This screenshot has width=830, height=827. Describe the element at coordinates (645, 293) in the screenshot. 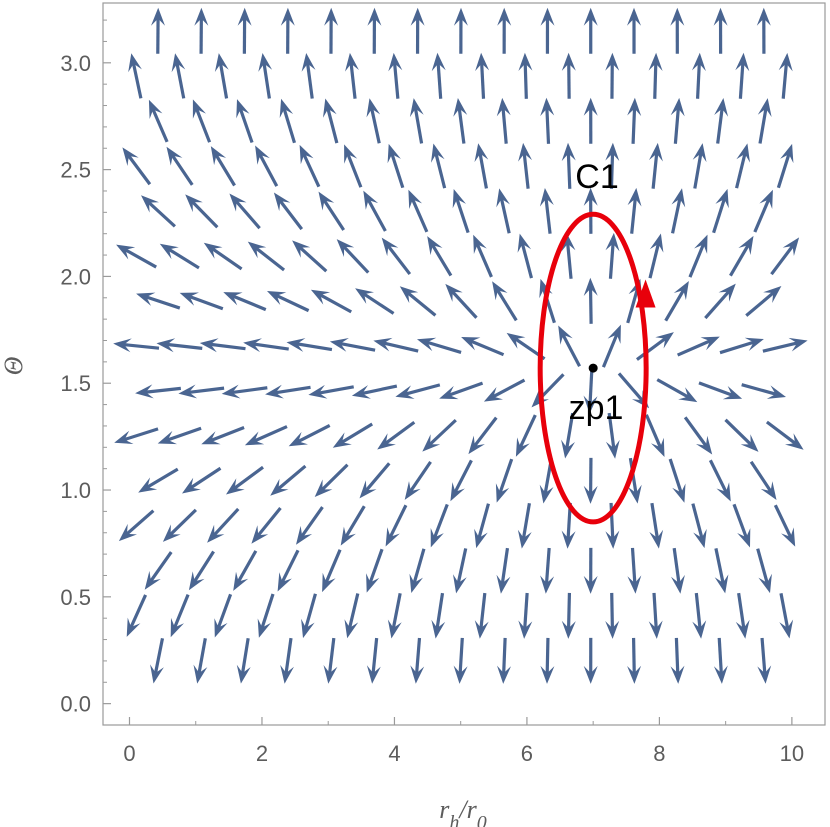

I see `contour-direction-arrow` at that location.